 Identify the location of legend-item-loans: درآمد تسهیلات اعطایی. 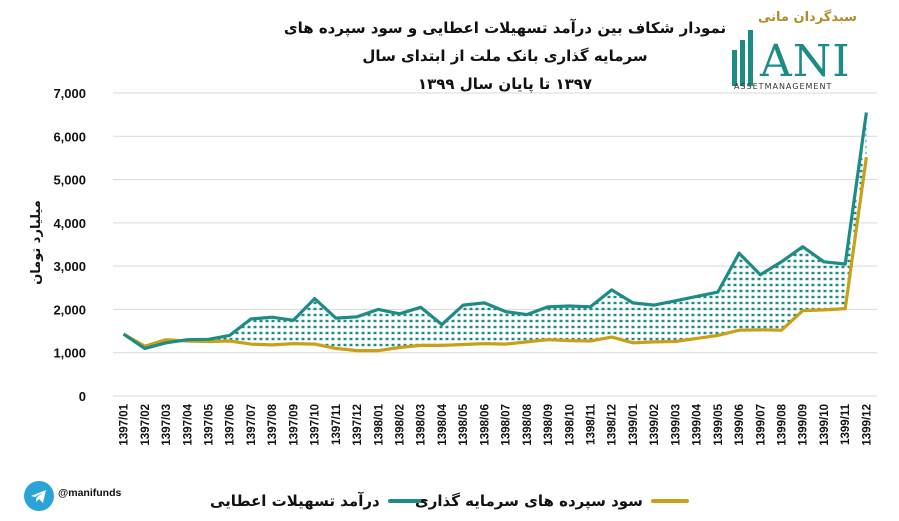
(318, 501).